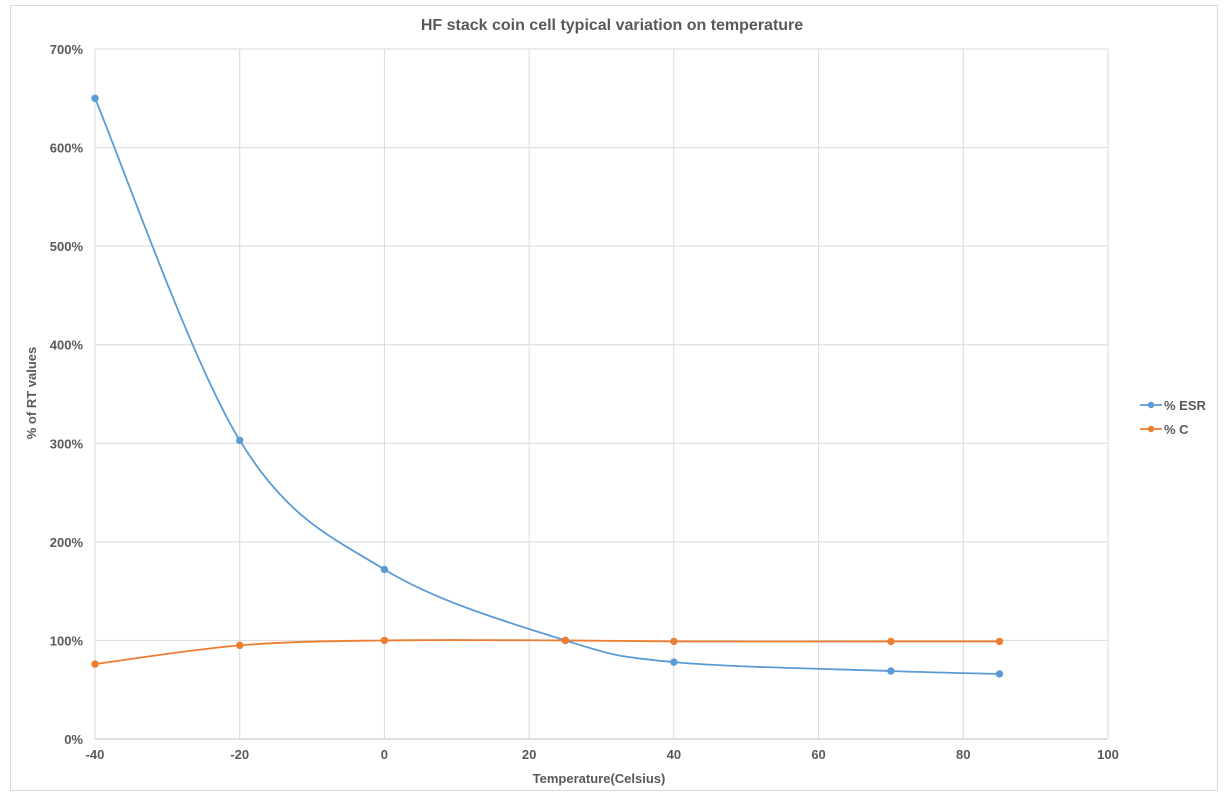  Describe the element at coordinates (67, 49) in the screenshot. I see `y-tick-label: 700%` at that location.